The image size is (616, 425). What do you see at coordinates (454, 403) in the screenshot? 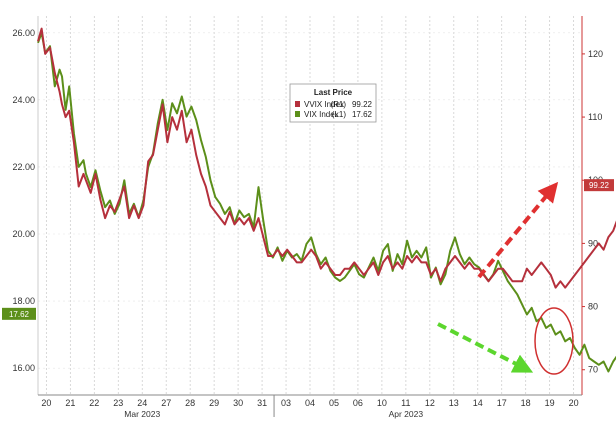
I see `x-tick-label: 13` at bounding box center [454, 403].